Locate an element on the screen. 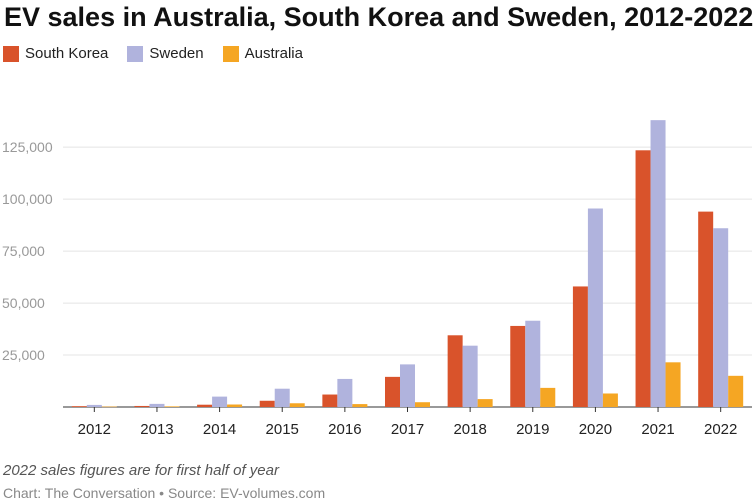 The height and width of the screenshot is (503, 754). x-tick-label: 2016 is located at coordinates (344, 429).